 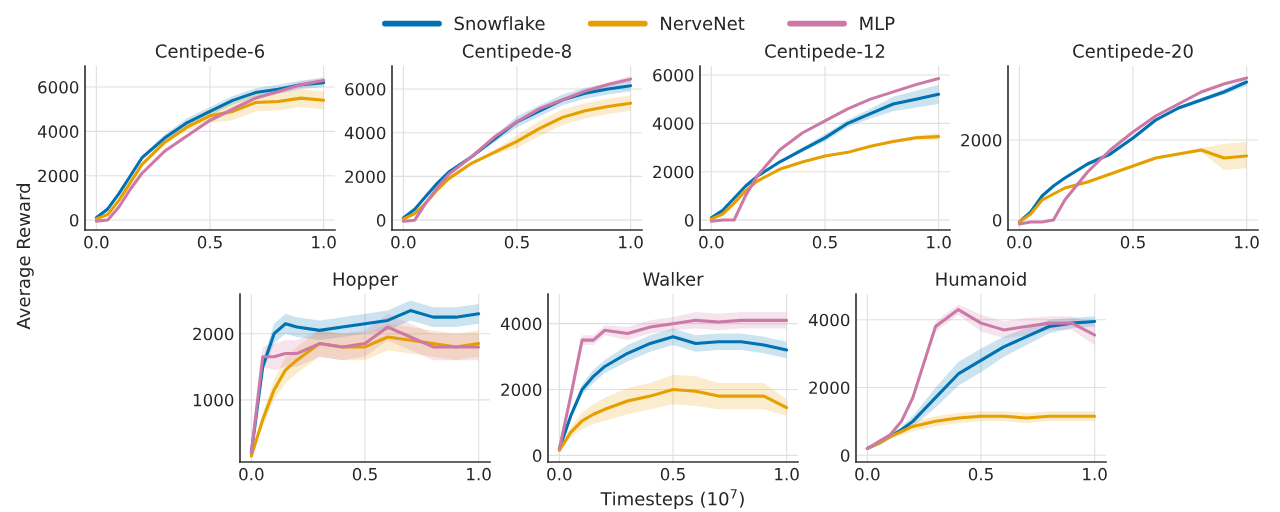 I want to click on chart-title: Walker, so click(x=673, y=278).